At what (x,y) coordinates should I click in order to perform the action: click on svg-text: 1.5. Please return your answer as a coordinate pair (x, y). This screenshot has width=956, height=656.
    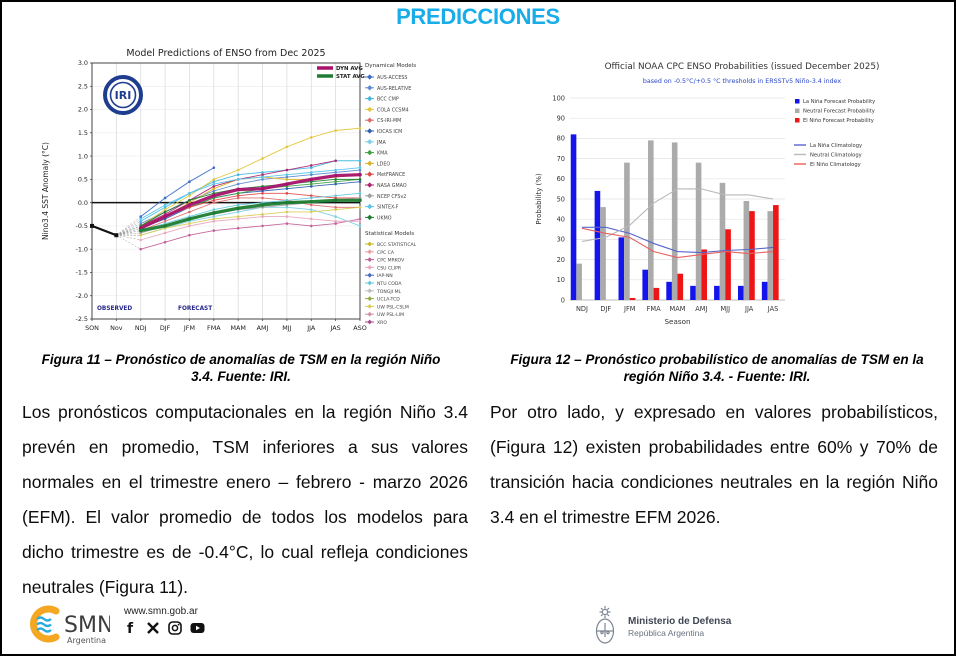
    Looking at the image, I should click on (83, 133).